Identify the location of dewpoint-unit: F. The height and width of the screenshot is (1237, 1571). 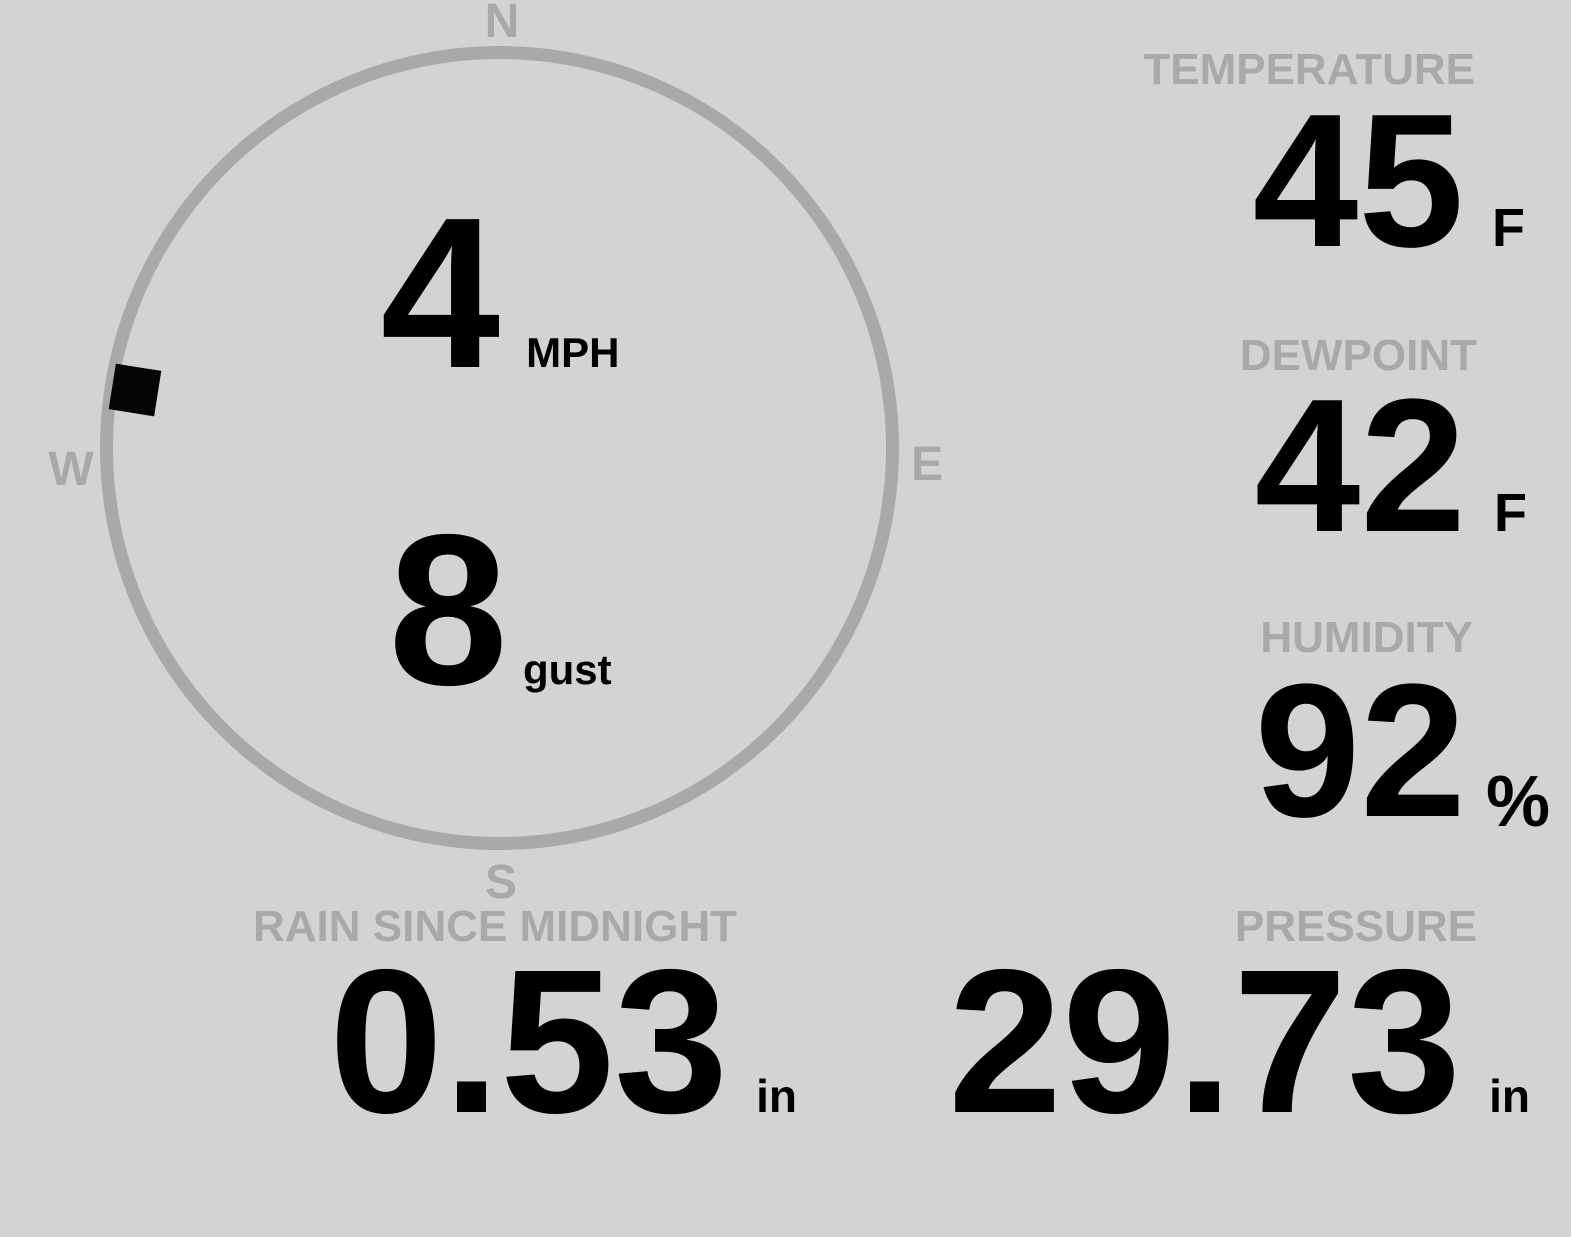
(1510, 513).